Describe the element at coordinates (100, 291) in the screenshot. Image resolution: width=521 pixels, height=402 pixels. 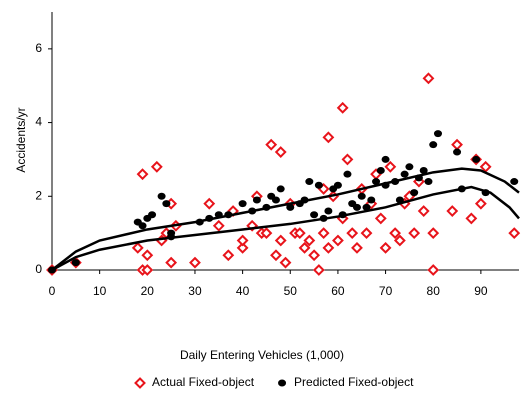
I see `x-tick-label: 10` at that location.